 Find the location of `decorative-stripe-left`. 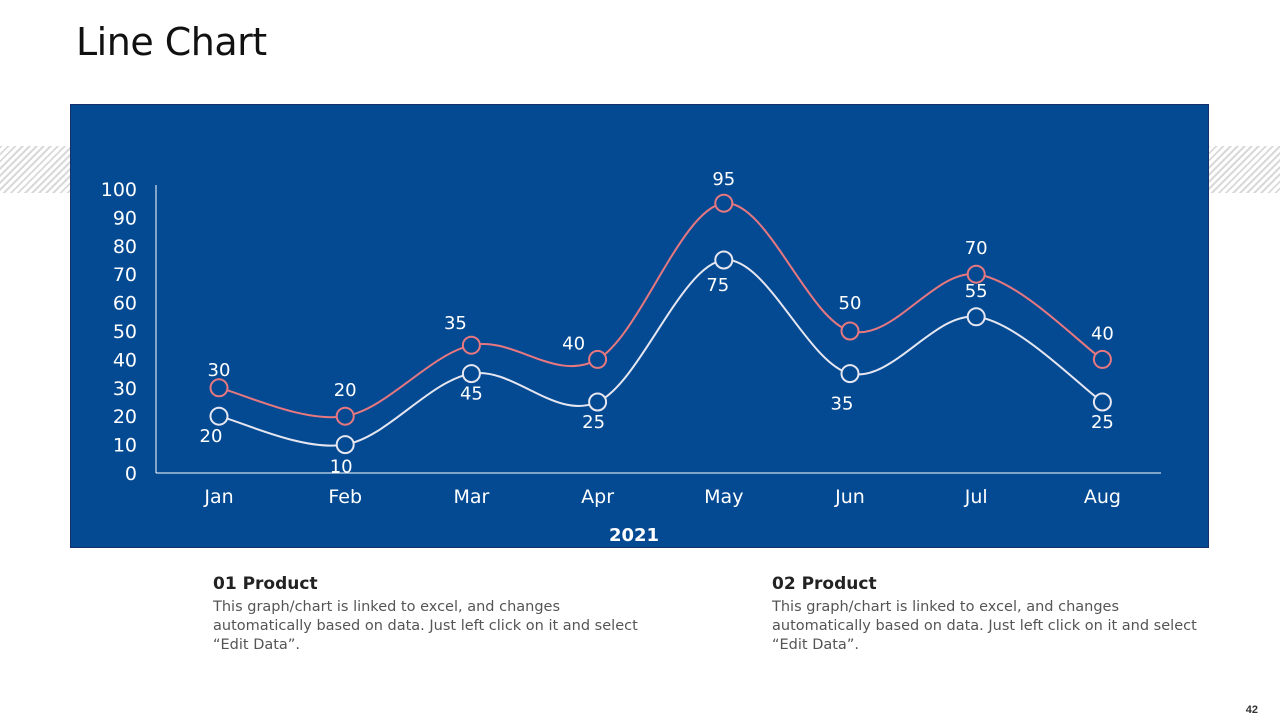

decorative-stripe-left is located at coordinates (36, 169).